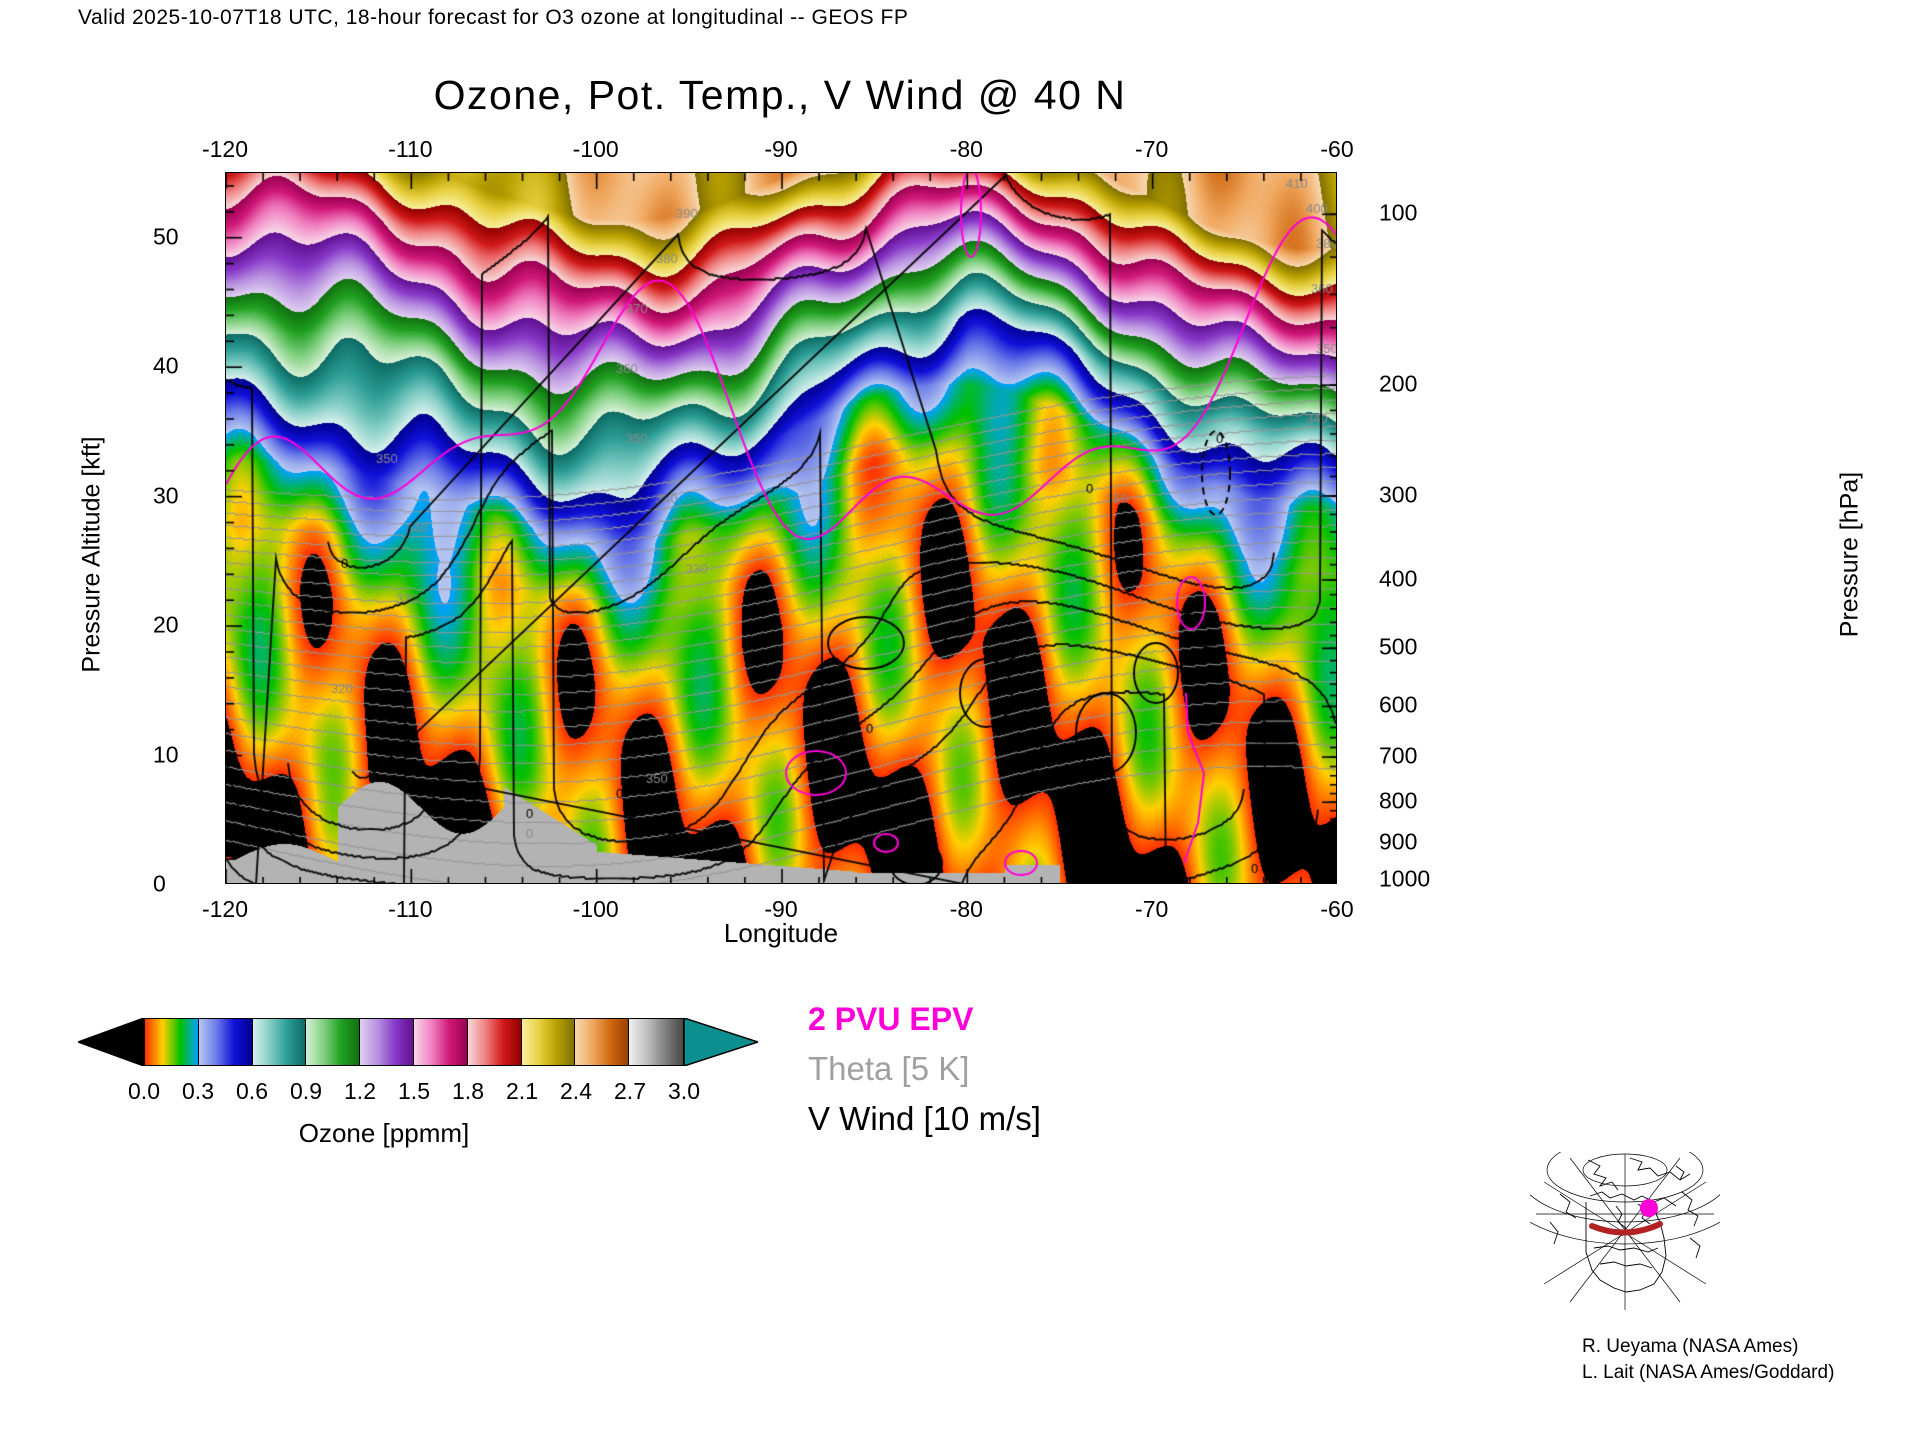  What do you see at coordinates (414, 1091) in the screenshot?
I see `colorbar-tick-5: 1.5` at bounding box center [414, 1091].